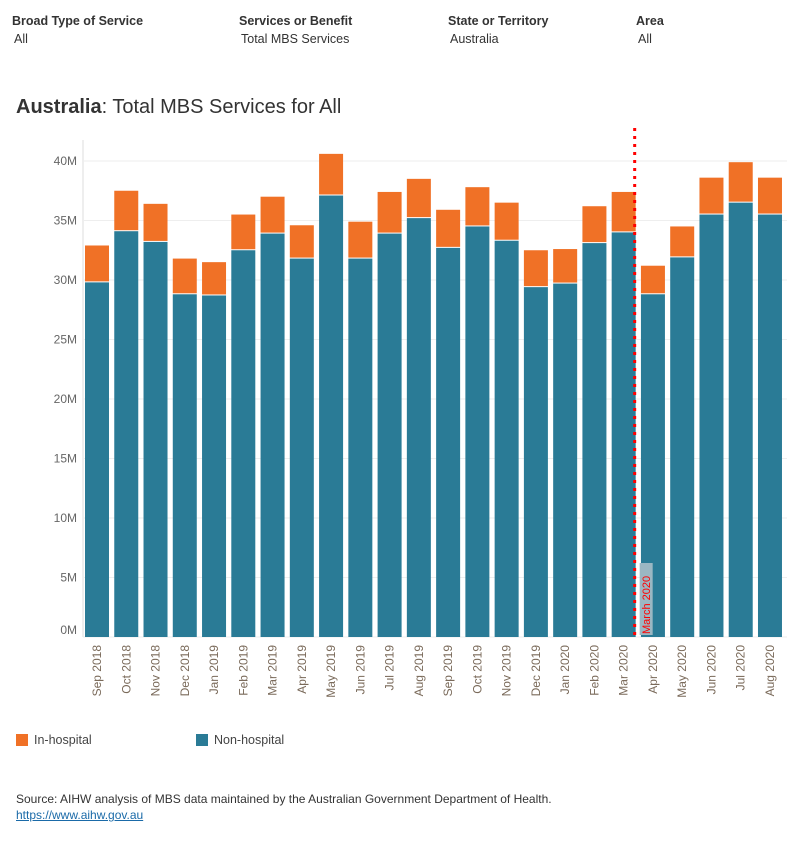 Image resolution: width=800 pixels, height=850 pixels. Describe the element at coordinates (302, 669) in the screenshot. I see `x-tick-label: Apr 2019` at that location.